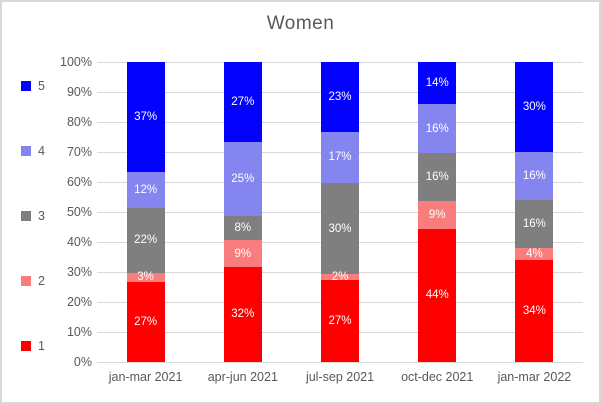 Image resolution: width=601 pixels, height=404 pixels. I want to click on bar-segment-series-4: 17%, so click(340, 157).